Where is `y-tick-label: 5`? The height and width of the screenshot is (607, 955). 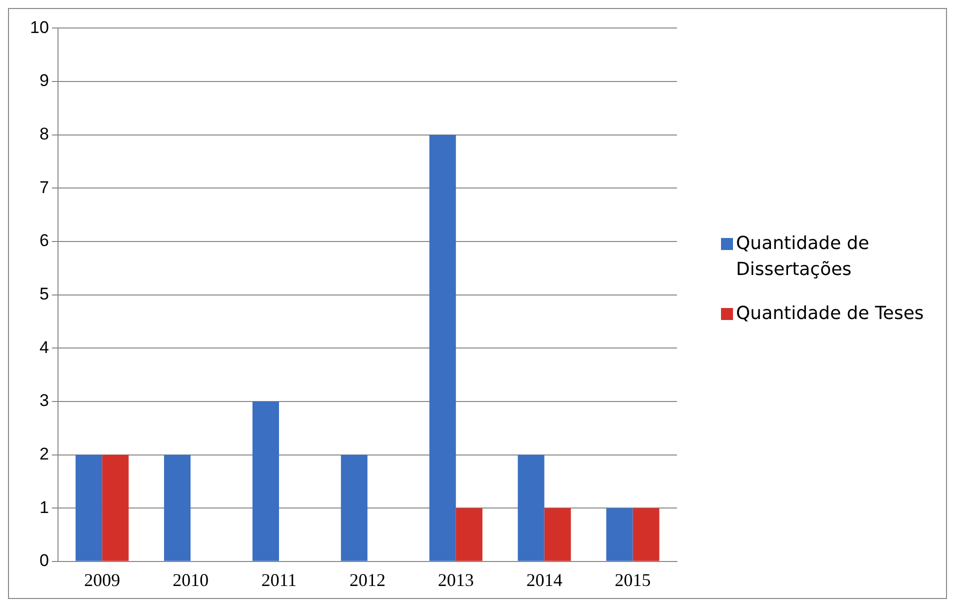
y-tick-label: 5 is located at coordinates (44, 294).